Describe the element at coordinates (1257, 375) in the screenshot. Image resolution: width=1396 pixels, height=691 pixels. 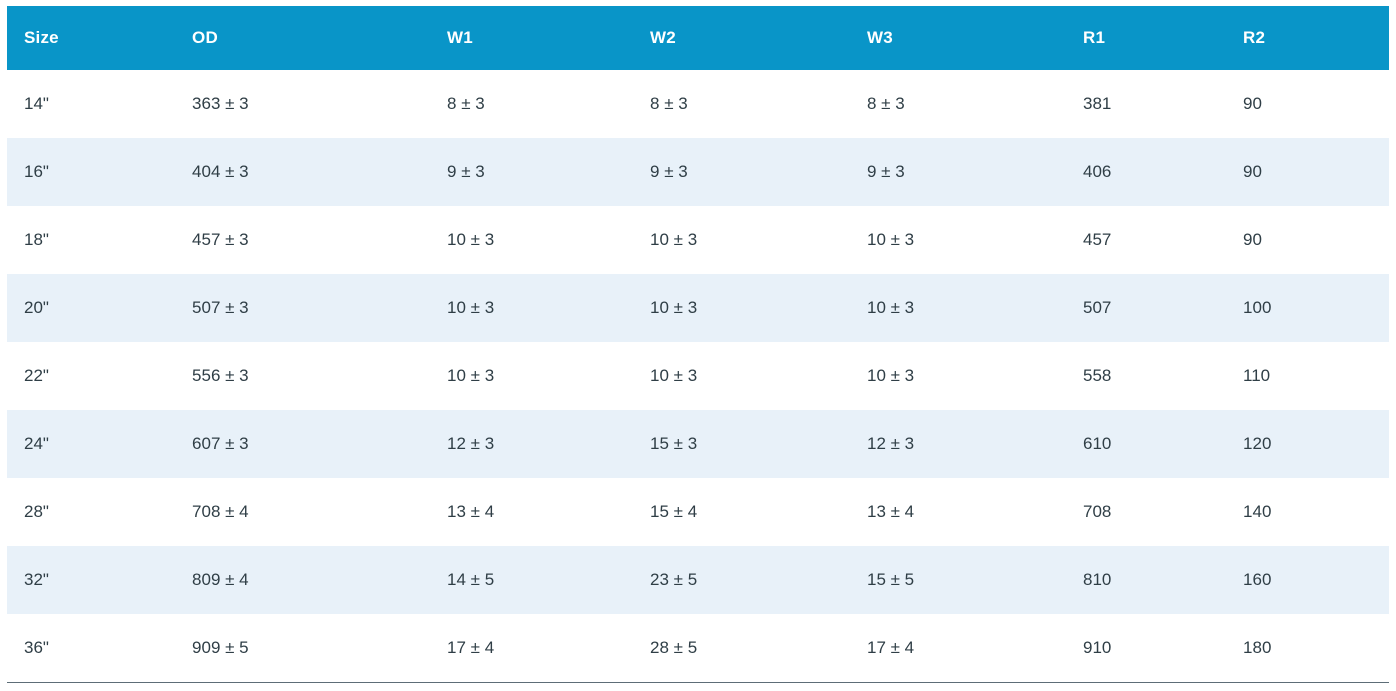
I see `cell-r2: 110` at that location.